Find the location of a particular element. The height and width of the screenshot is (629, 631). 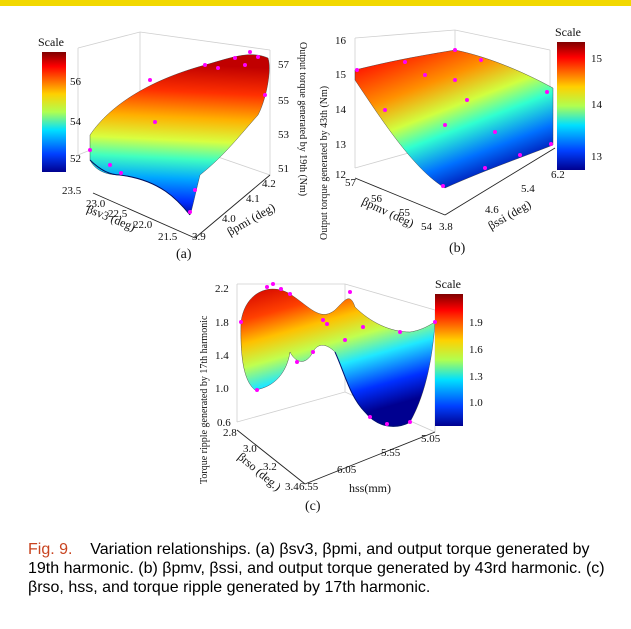

panel-a-scale-title: Scale is located at coordinates (51, 42).